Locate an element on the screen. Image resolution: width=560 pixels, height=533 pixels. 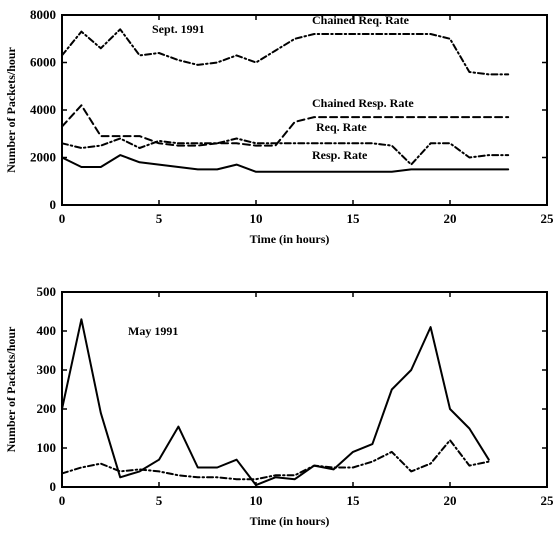
series-label-2: Chained Resp. Rate is located at coordinates (363, 103).